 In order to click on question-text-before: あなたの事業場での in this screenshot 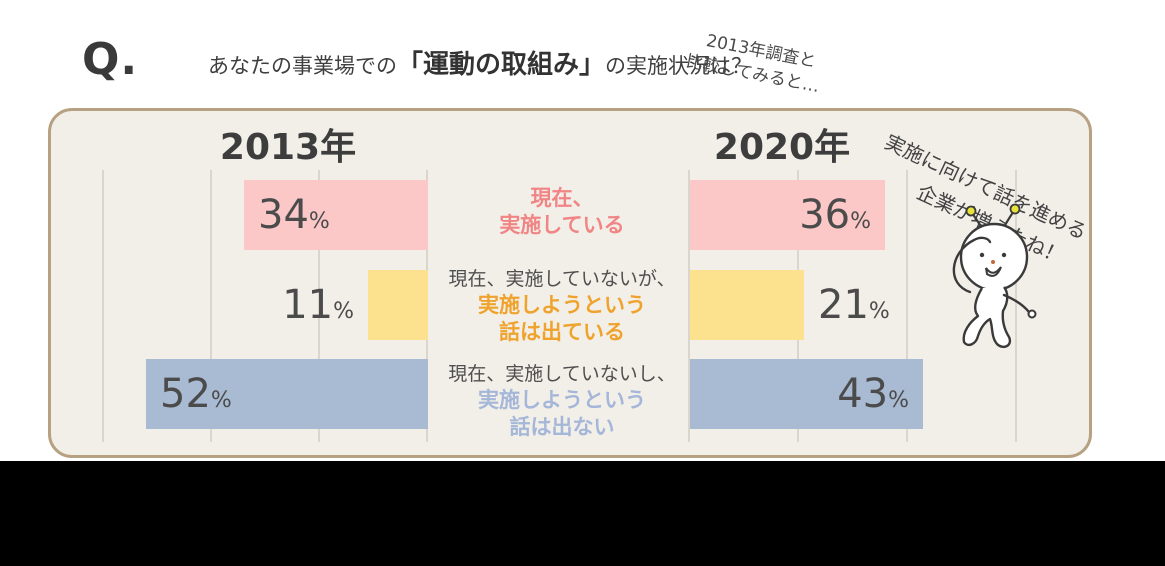, I will do `click(302, 66)`.